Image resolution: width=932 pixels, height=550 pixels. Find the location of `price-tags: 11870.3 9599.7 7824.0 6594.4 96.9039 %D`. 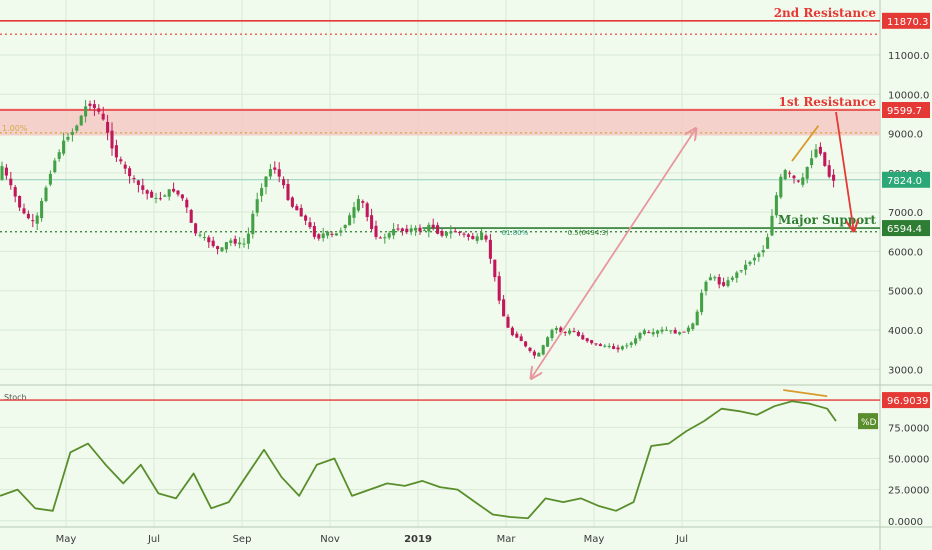

price-tags: 11870.3 9599.7 7824.0 6594.4 96.9039 %D is located at coordinates (894, 221).